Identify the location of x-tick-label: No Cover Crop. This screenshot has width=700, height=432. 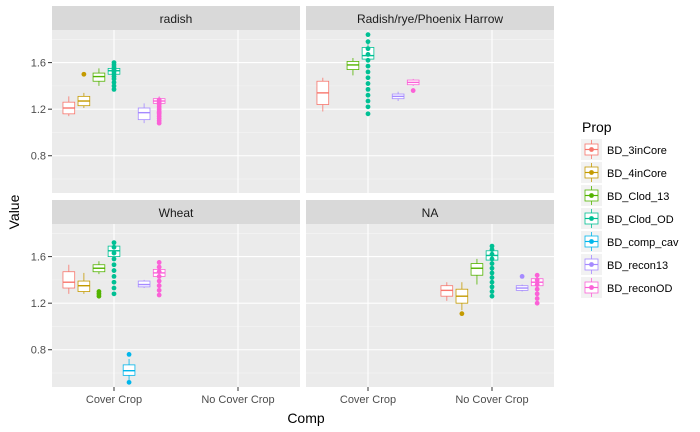
(237, 400).